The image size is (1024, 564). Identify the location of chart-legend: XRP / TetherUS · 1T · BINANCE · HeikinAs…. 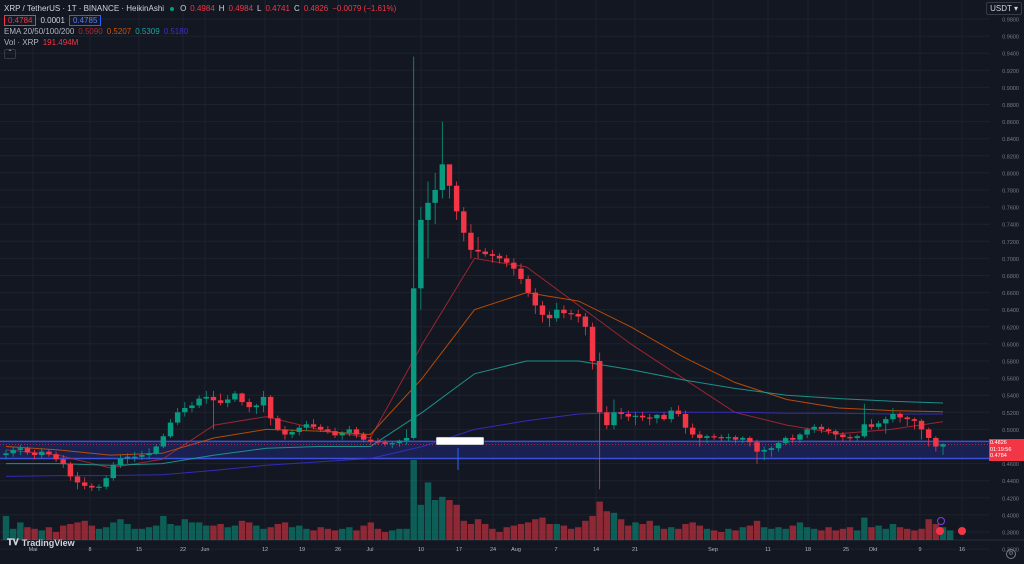
(200, 31).